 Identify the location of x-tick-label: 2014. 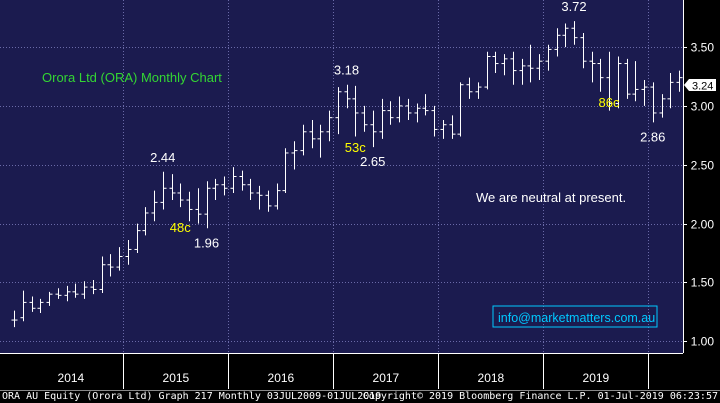
(71, 378).